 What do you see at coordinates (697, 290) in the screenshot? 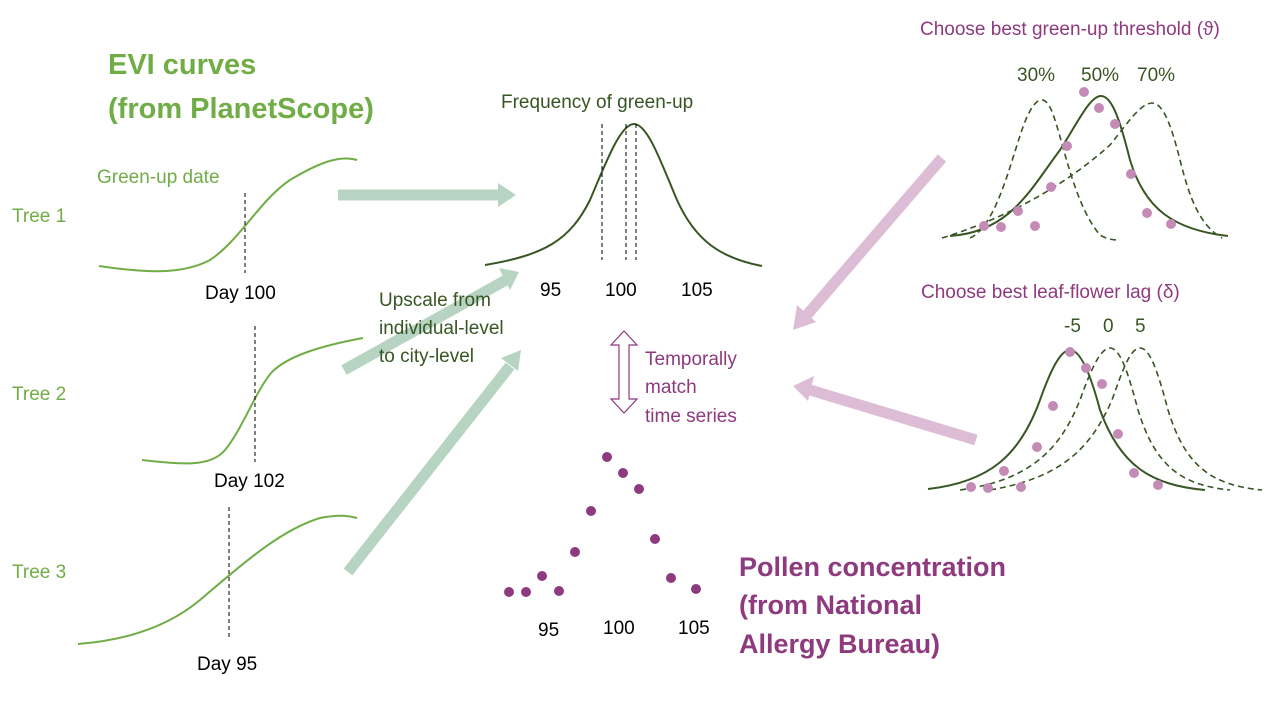
I see `frequency-tick-105: 105` at bounding box center [697, 290].